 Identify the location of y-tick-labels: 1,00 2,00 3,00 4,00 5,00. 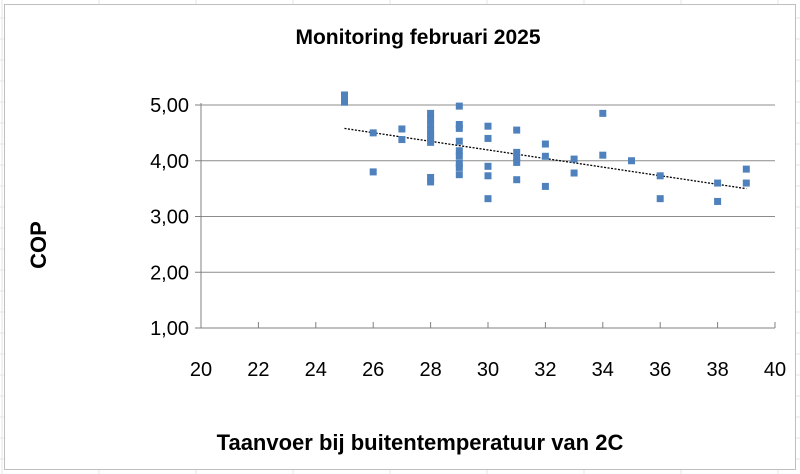
(169, 217).